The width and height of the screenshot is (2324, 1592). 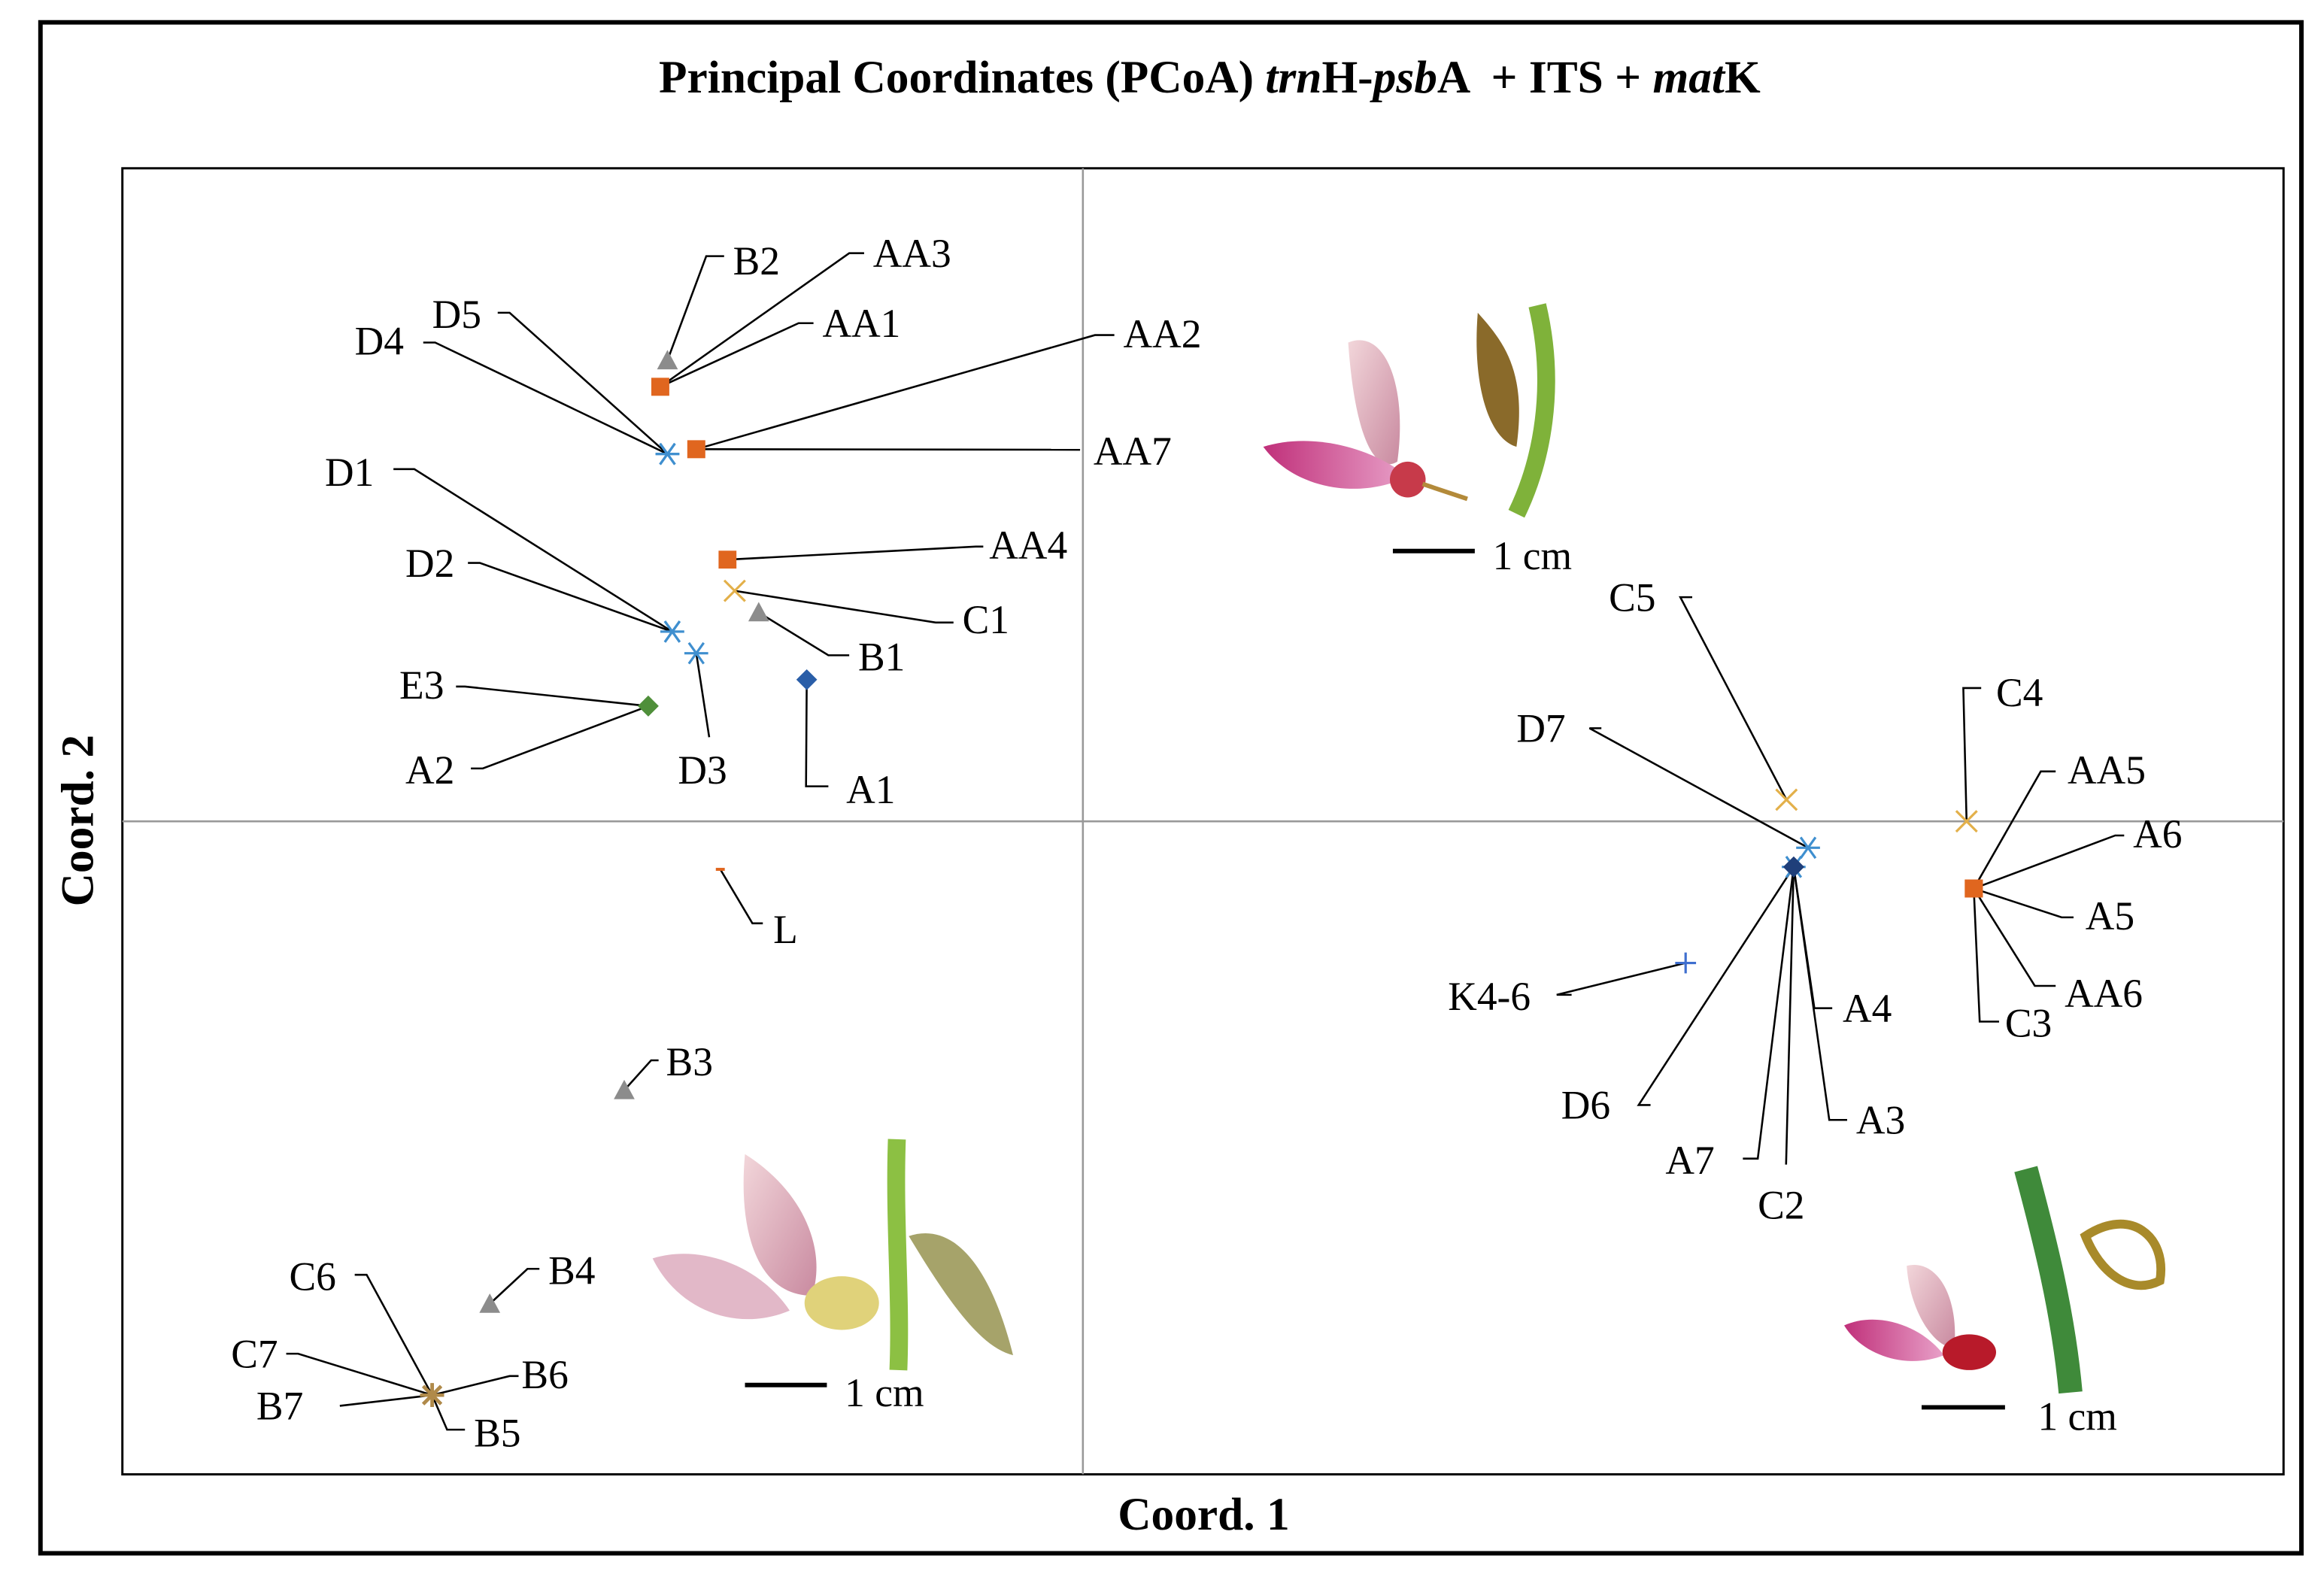 What do you see at coordinates (861, 323) in the screenshot?
I see `point-label: AA1` at bounding box center [861, 323].